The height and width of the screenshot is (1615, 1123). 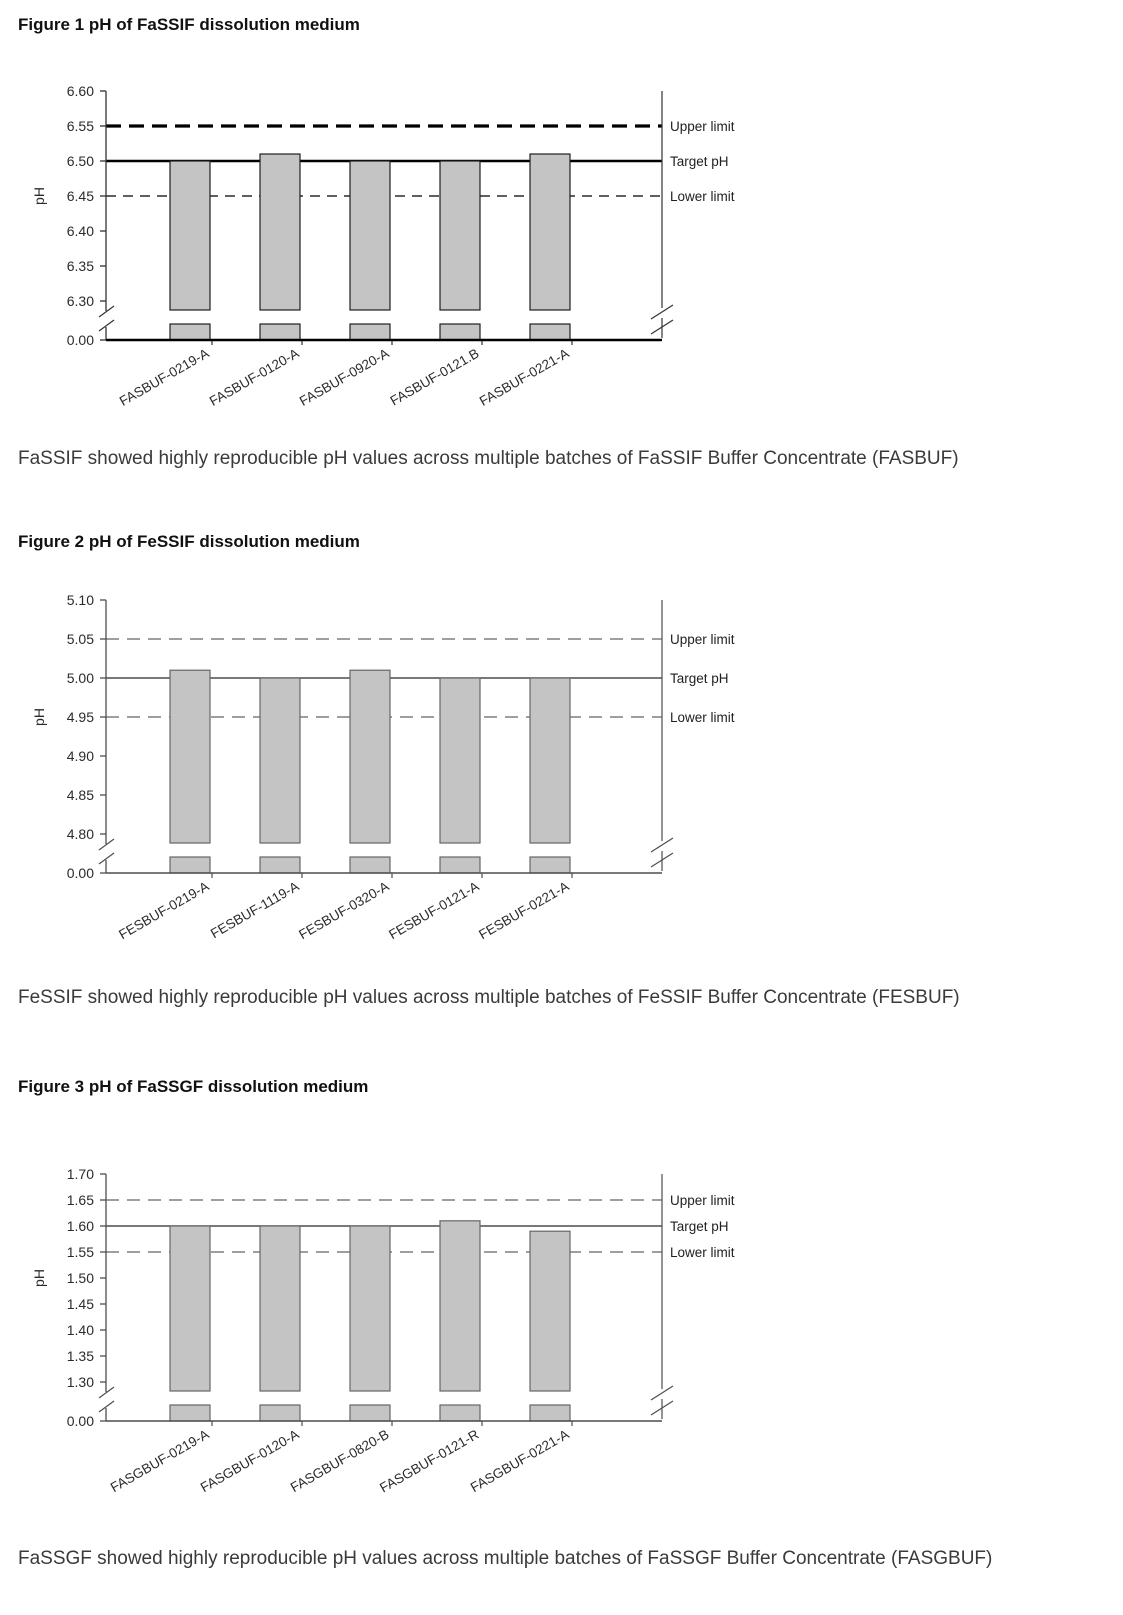 I want to click on x-axis-label: FESBUF-0320-A, so click(x=343, y=911).